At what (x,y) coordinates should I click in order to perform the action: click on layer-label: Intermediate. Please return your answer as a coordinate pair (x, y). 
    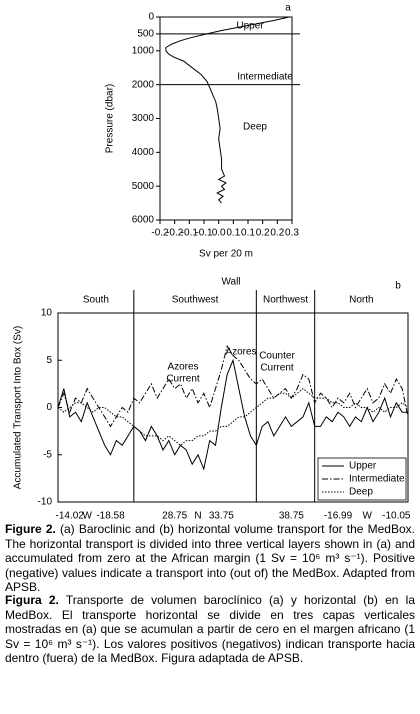
    Looking at the image, I should click on (265, 76).